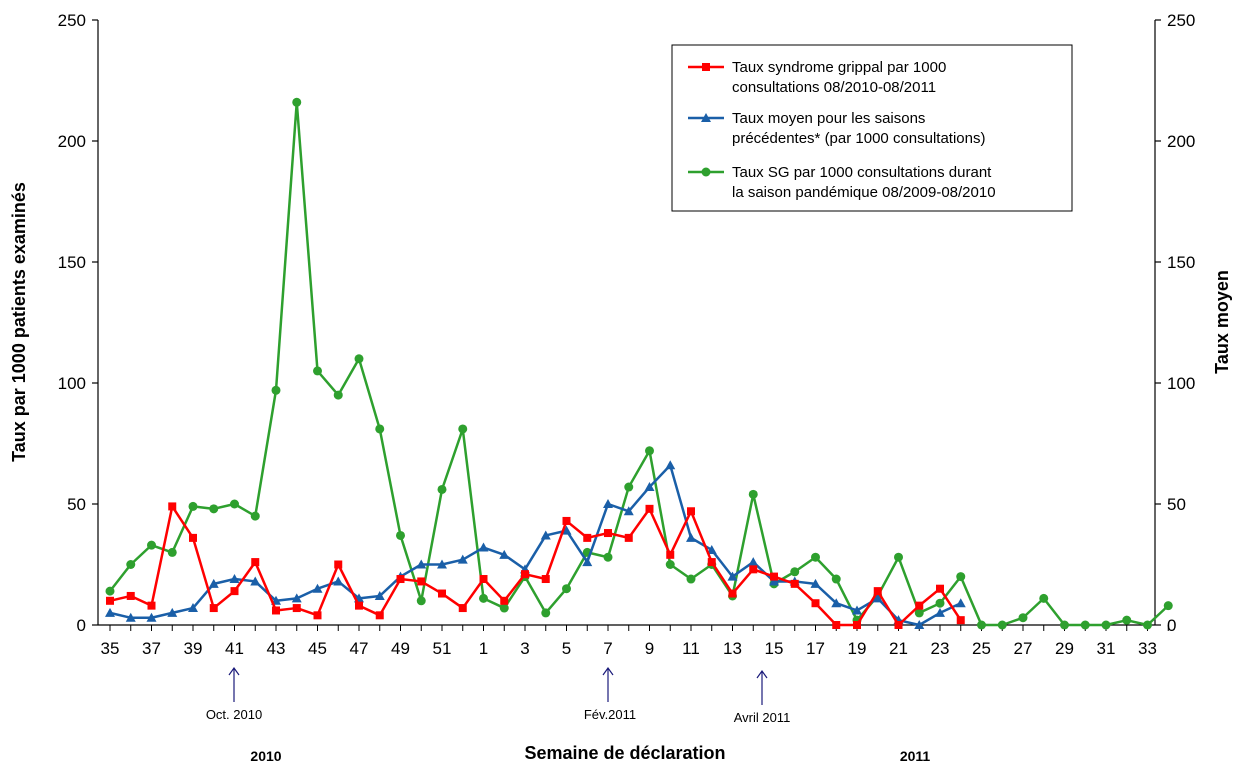  I want to click on legend-label: Taux syndrome grippal par 1000, so click(839, 67).